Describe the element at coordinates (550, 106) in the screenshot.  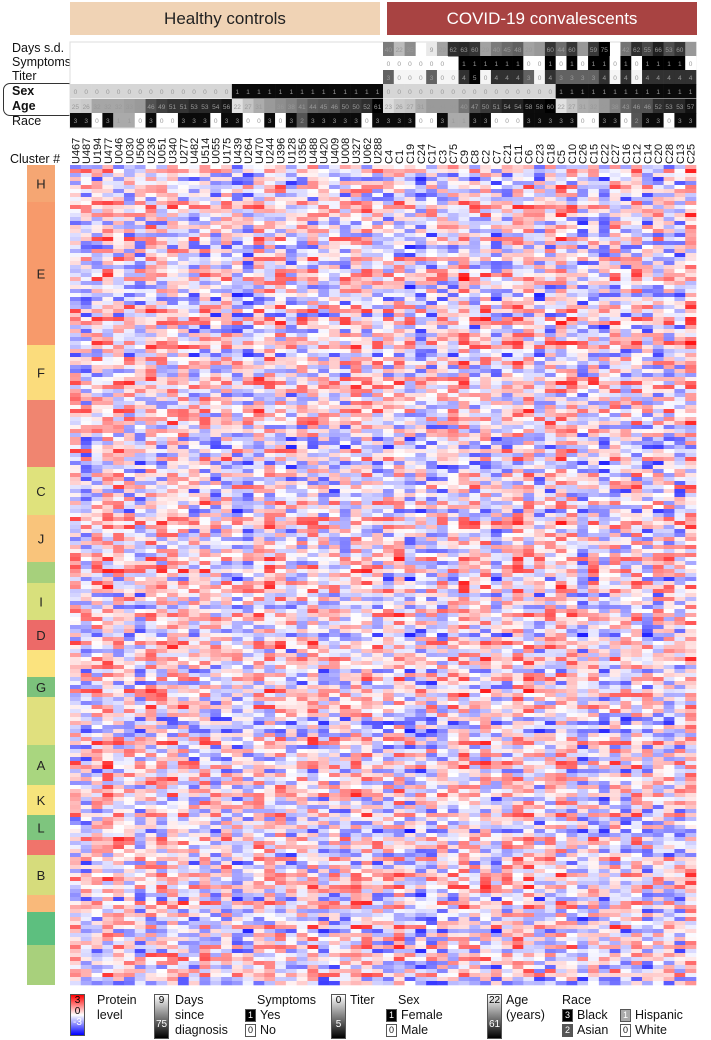
I see `annotation-age-cell` at that location.